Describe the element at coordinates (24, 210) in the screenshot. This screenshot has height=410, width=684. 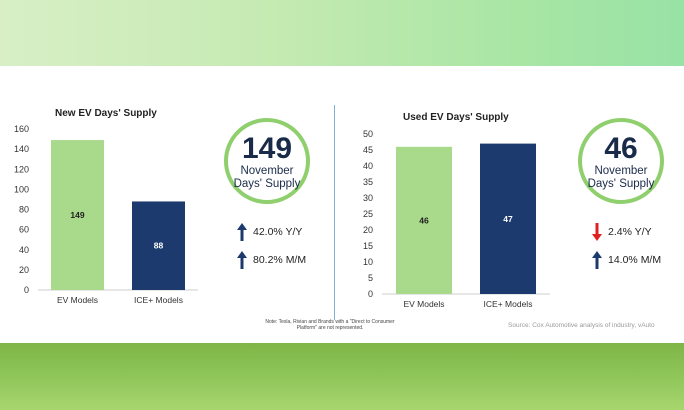
I see `y-tick-label: 80` at that location.